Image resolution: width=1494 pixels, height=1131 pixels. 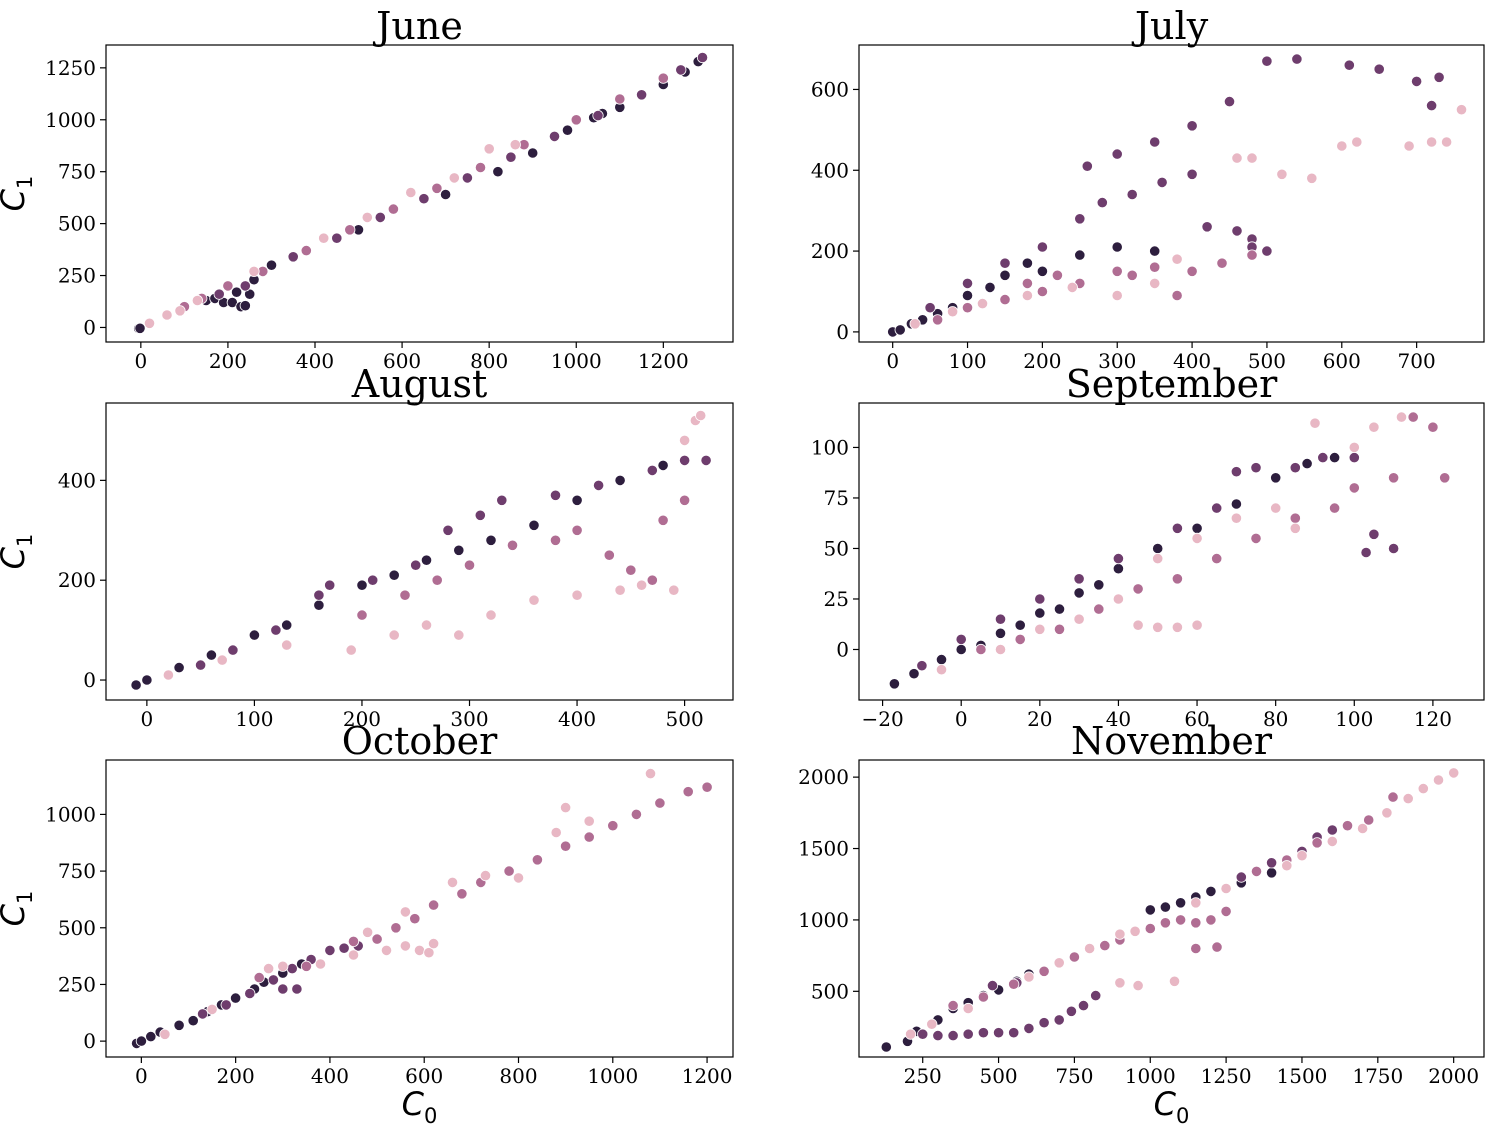 I want to click on y-tick-label: 2000, so click(x=823, y=777).